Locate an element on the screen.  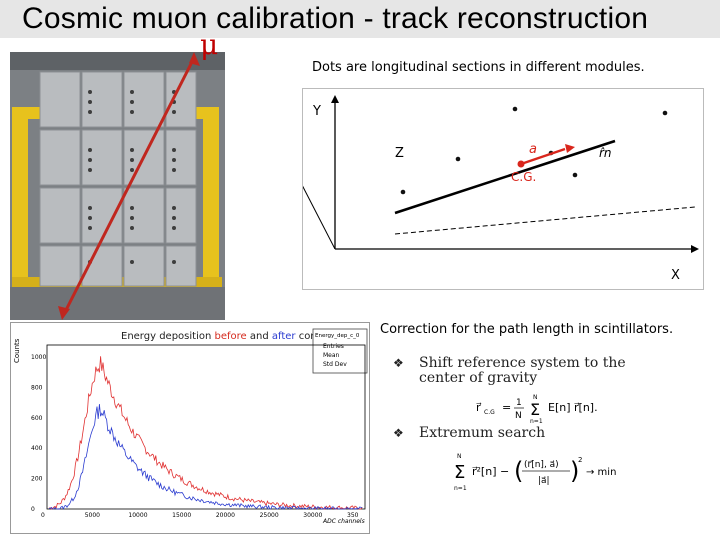
svg-text: (r⃗[n], a⃗) is located at coordinates (541, 465).